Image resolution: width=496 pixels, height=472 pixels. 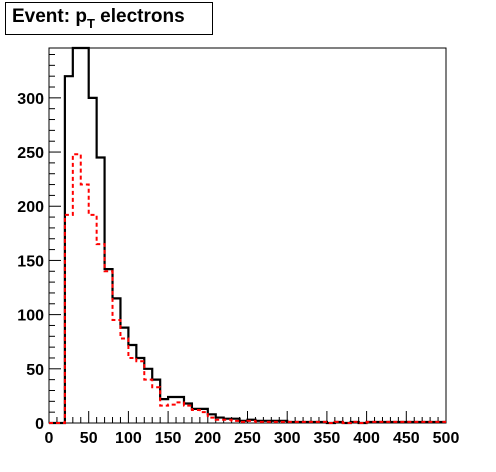 I want to click on x-tick-label: 500, so click(x=446, y=438).